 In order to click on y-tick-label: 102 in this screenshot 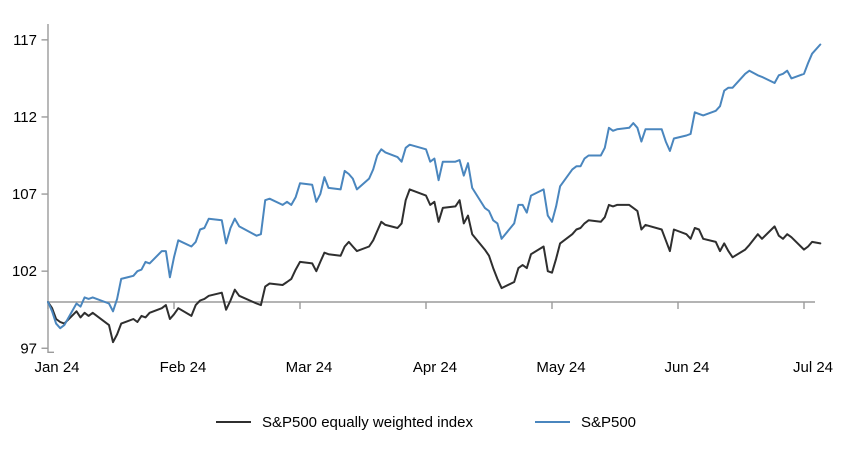, I will do `click(24, 271)`.